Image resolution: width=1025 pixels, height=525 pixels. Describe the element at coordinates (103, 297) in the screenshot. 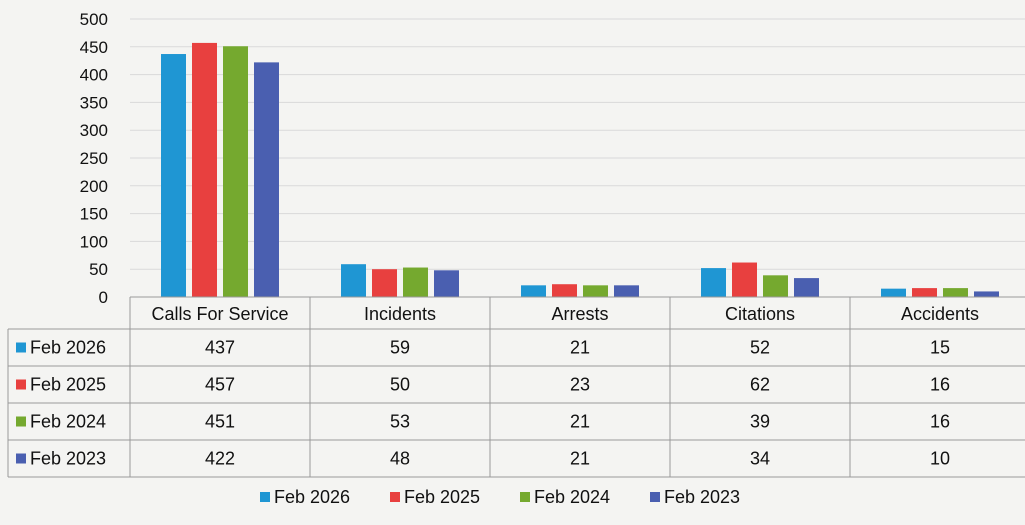

I see `y-tick-label: 0` at that location.